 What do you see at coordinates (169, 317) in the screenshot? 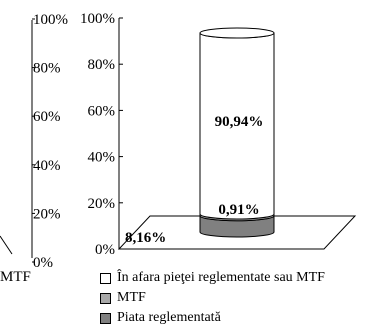
I see `legend-label-regulated: Piata reglementată` at bounding box center [169, 317].